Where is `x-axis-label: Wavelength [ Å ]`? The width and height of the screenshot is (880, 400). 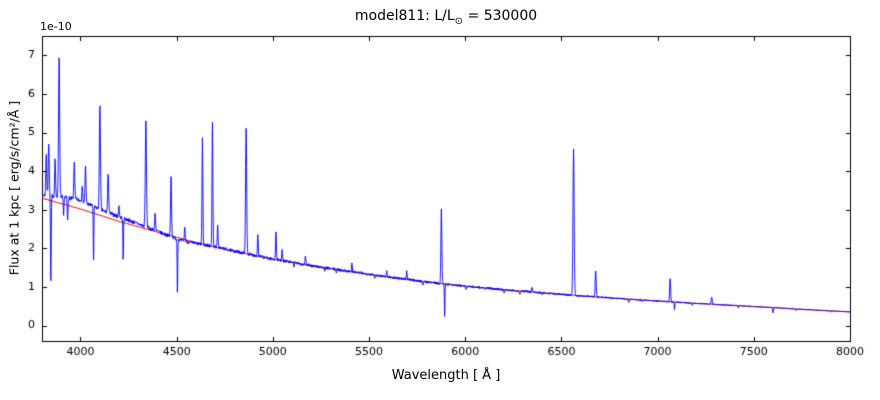
x-axis-label: Wavelength [ Å ] is located at coordinates (446, 375).